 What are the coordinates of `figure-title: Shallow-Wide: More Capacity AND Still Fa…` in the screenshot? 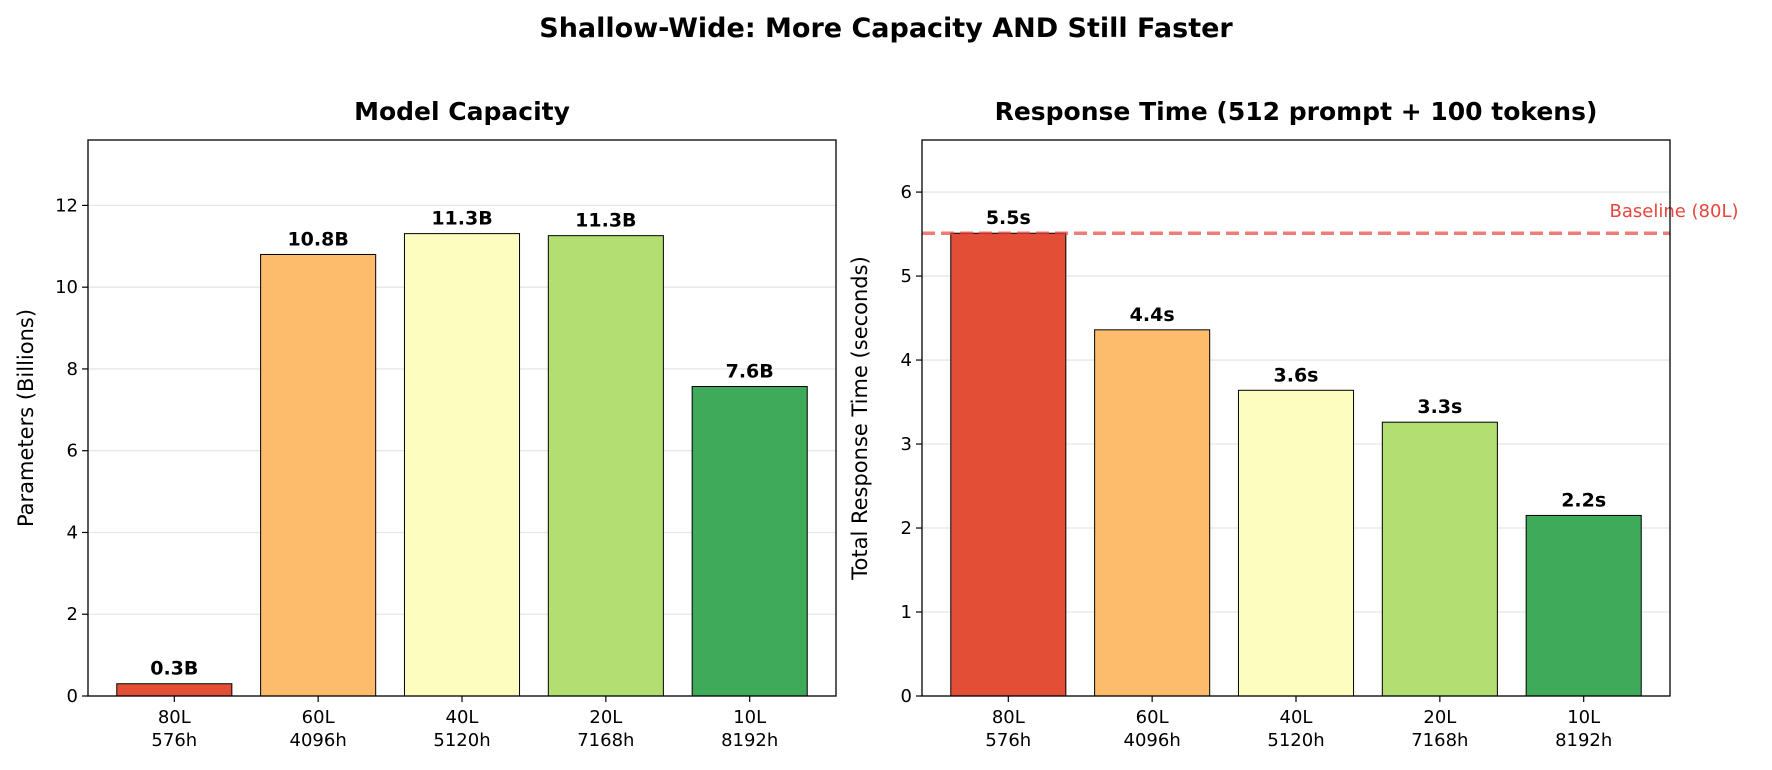 It's located at (886, 28).